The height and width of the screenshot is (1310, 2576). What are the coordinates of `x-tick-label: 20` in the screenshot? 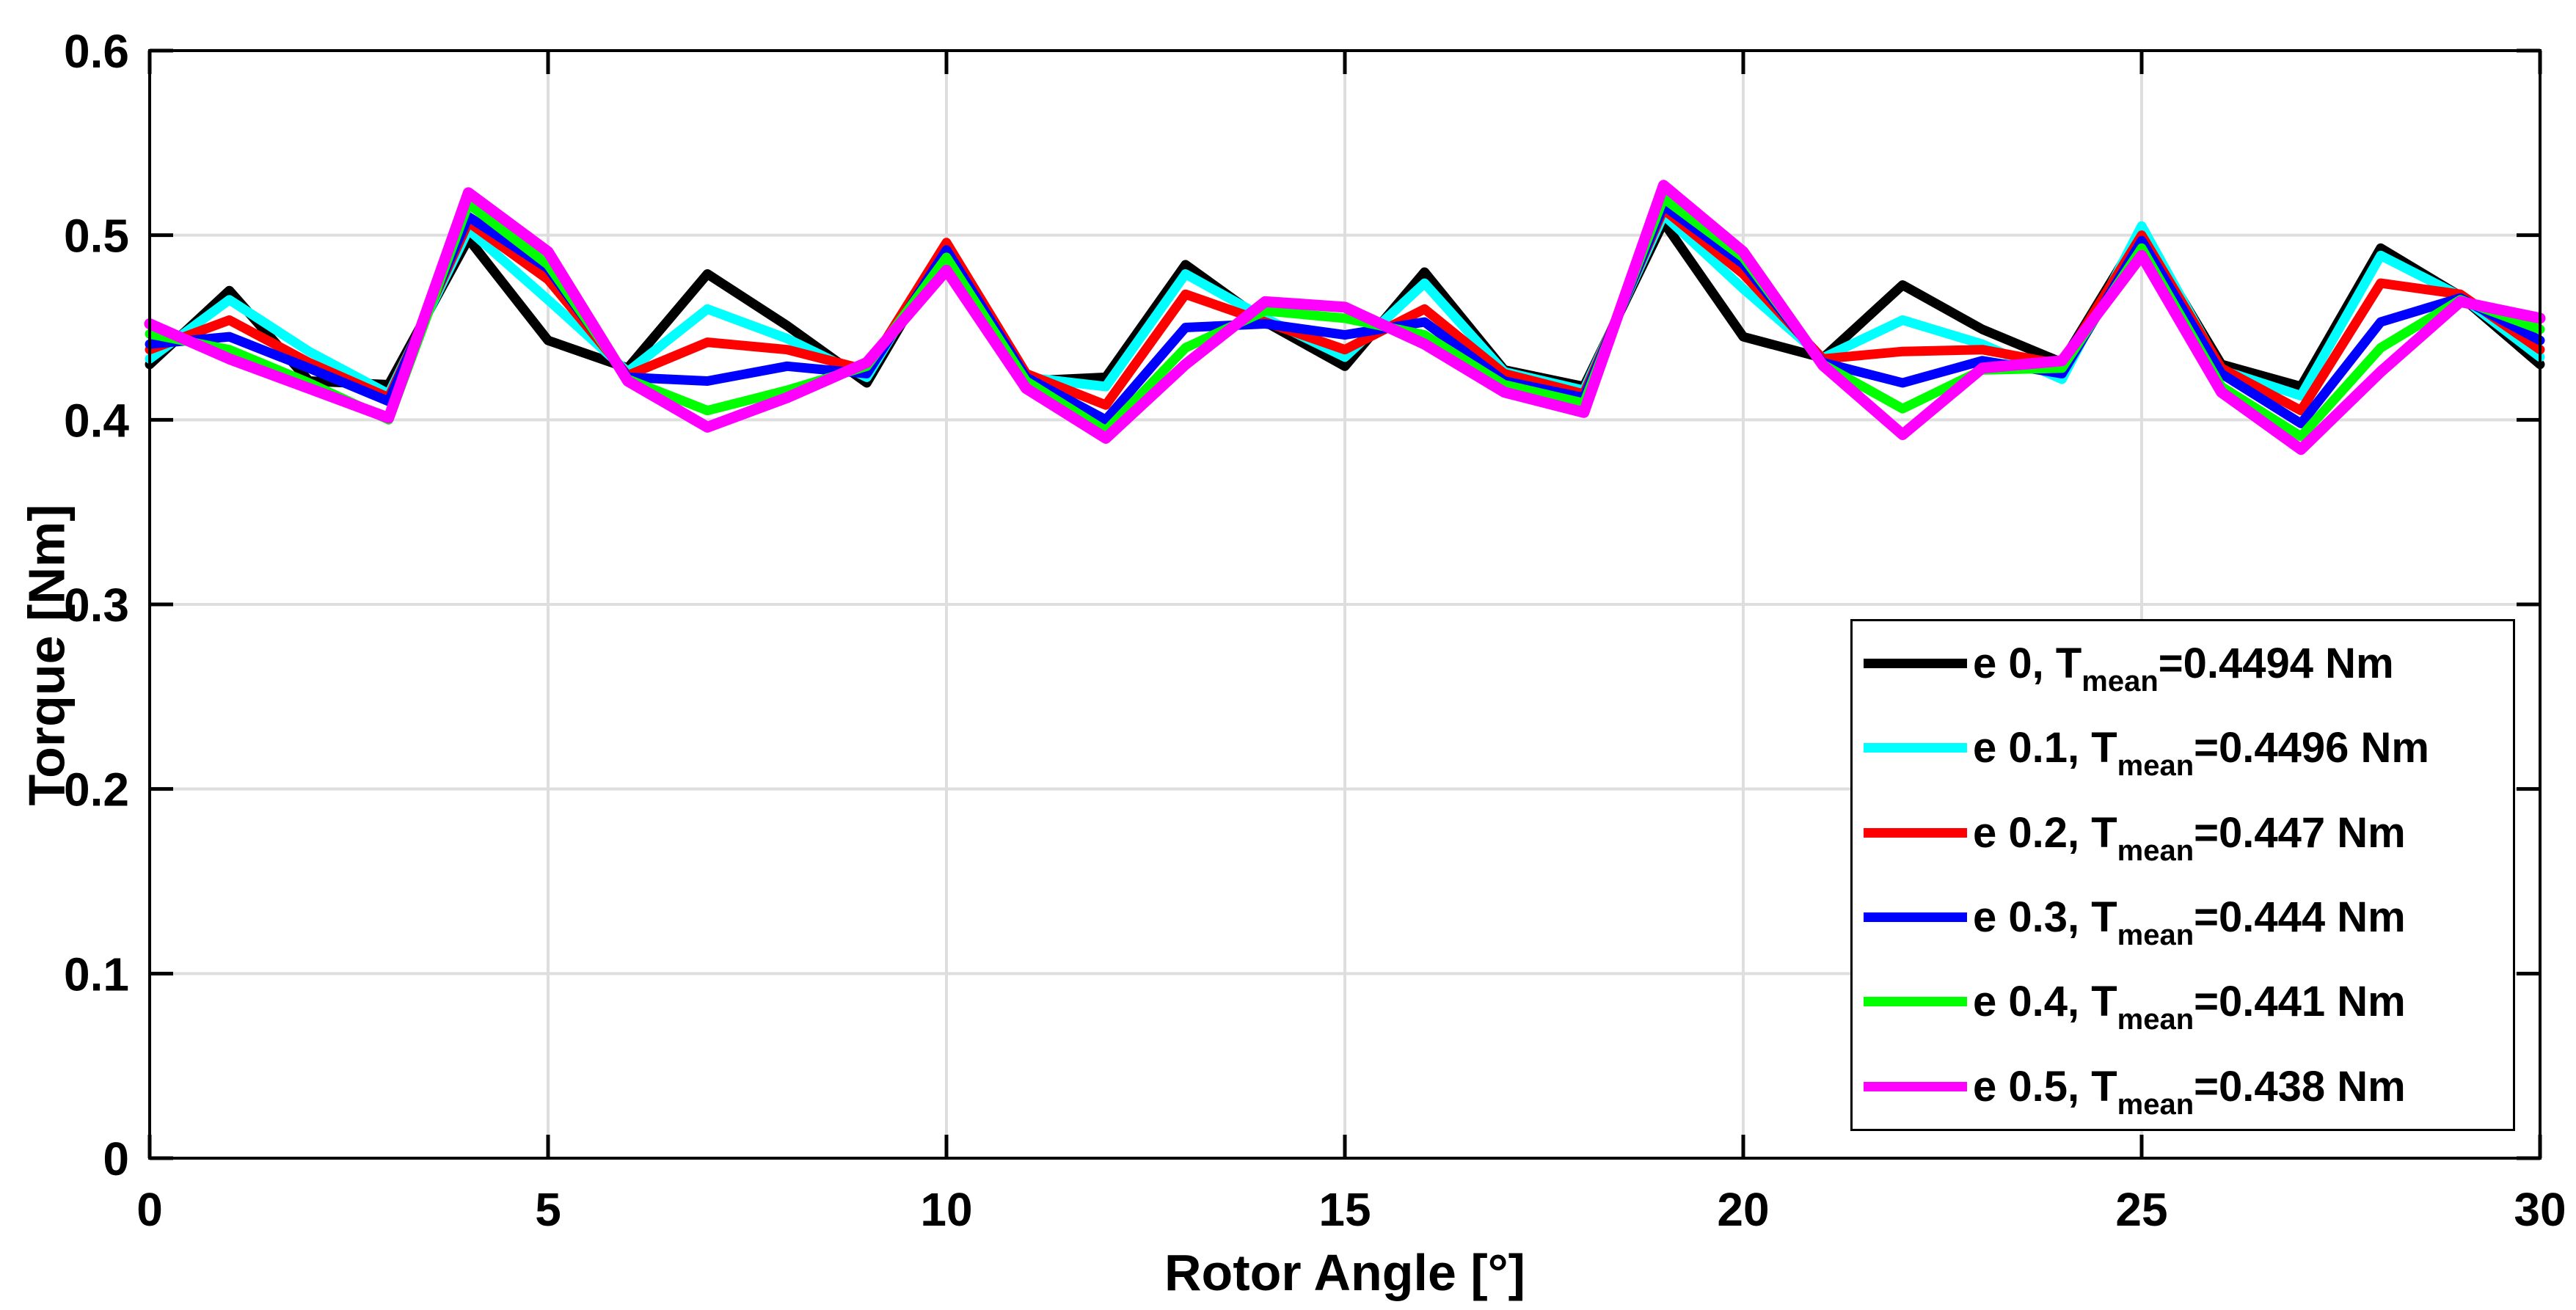 It's located at (1743, 1209).